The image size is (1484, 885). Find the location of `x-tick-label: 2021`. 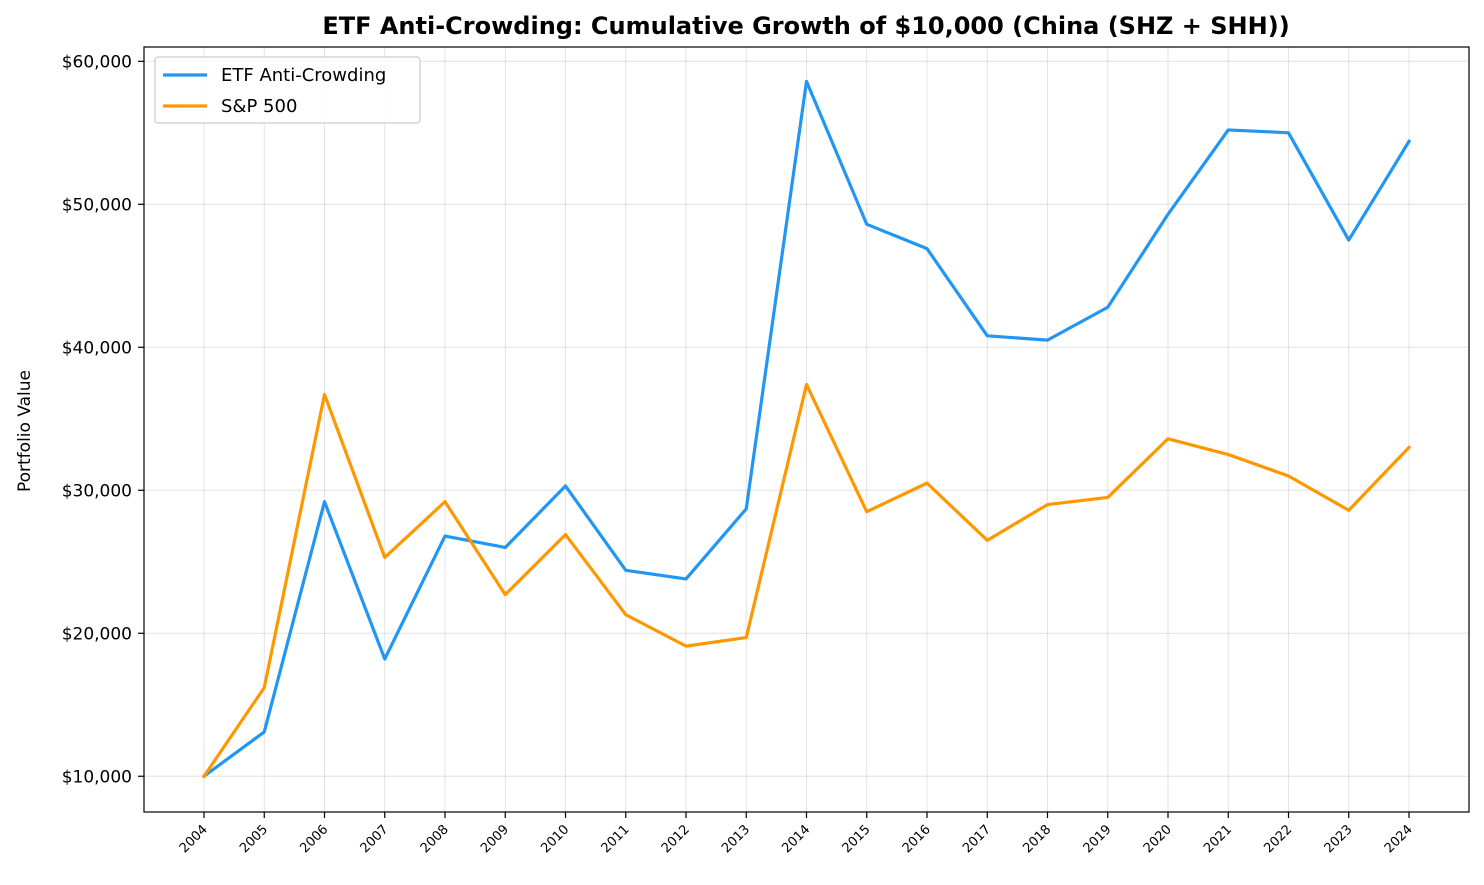

x-tick-label: 2021 is located at coordinates (1218, 839).